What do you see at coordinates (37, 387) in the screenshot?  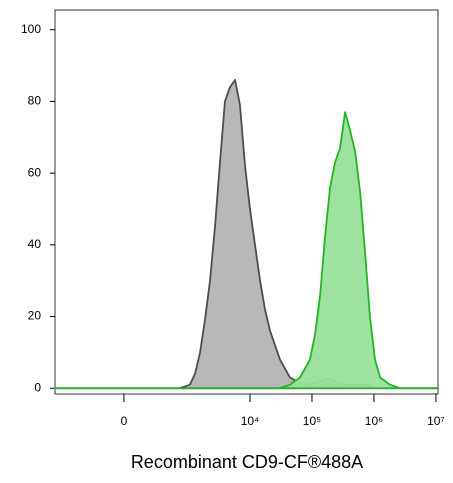 I see `y-tick-label: 0` at bounding box center [37, 387].